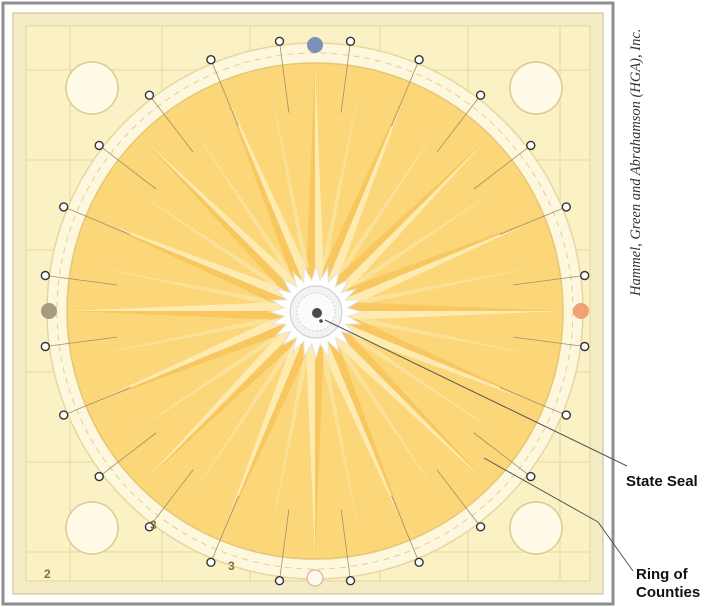  Describe the element at coordinates (662, 481) in the screenshot. I see `state-seal-label: State Seal` at that location.